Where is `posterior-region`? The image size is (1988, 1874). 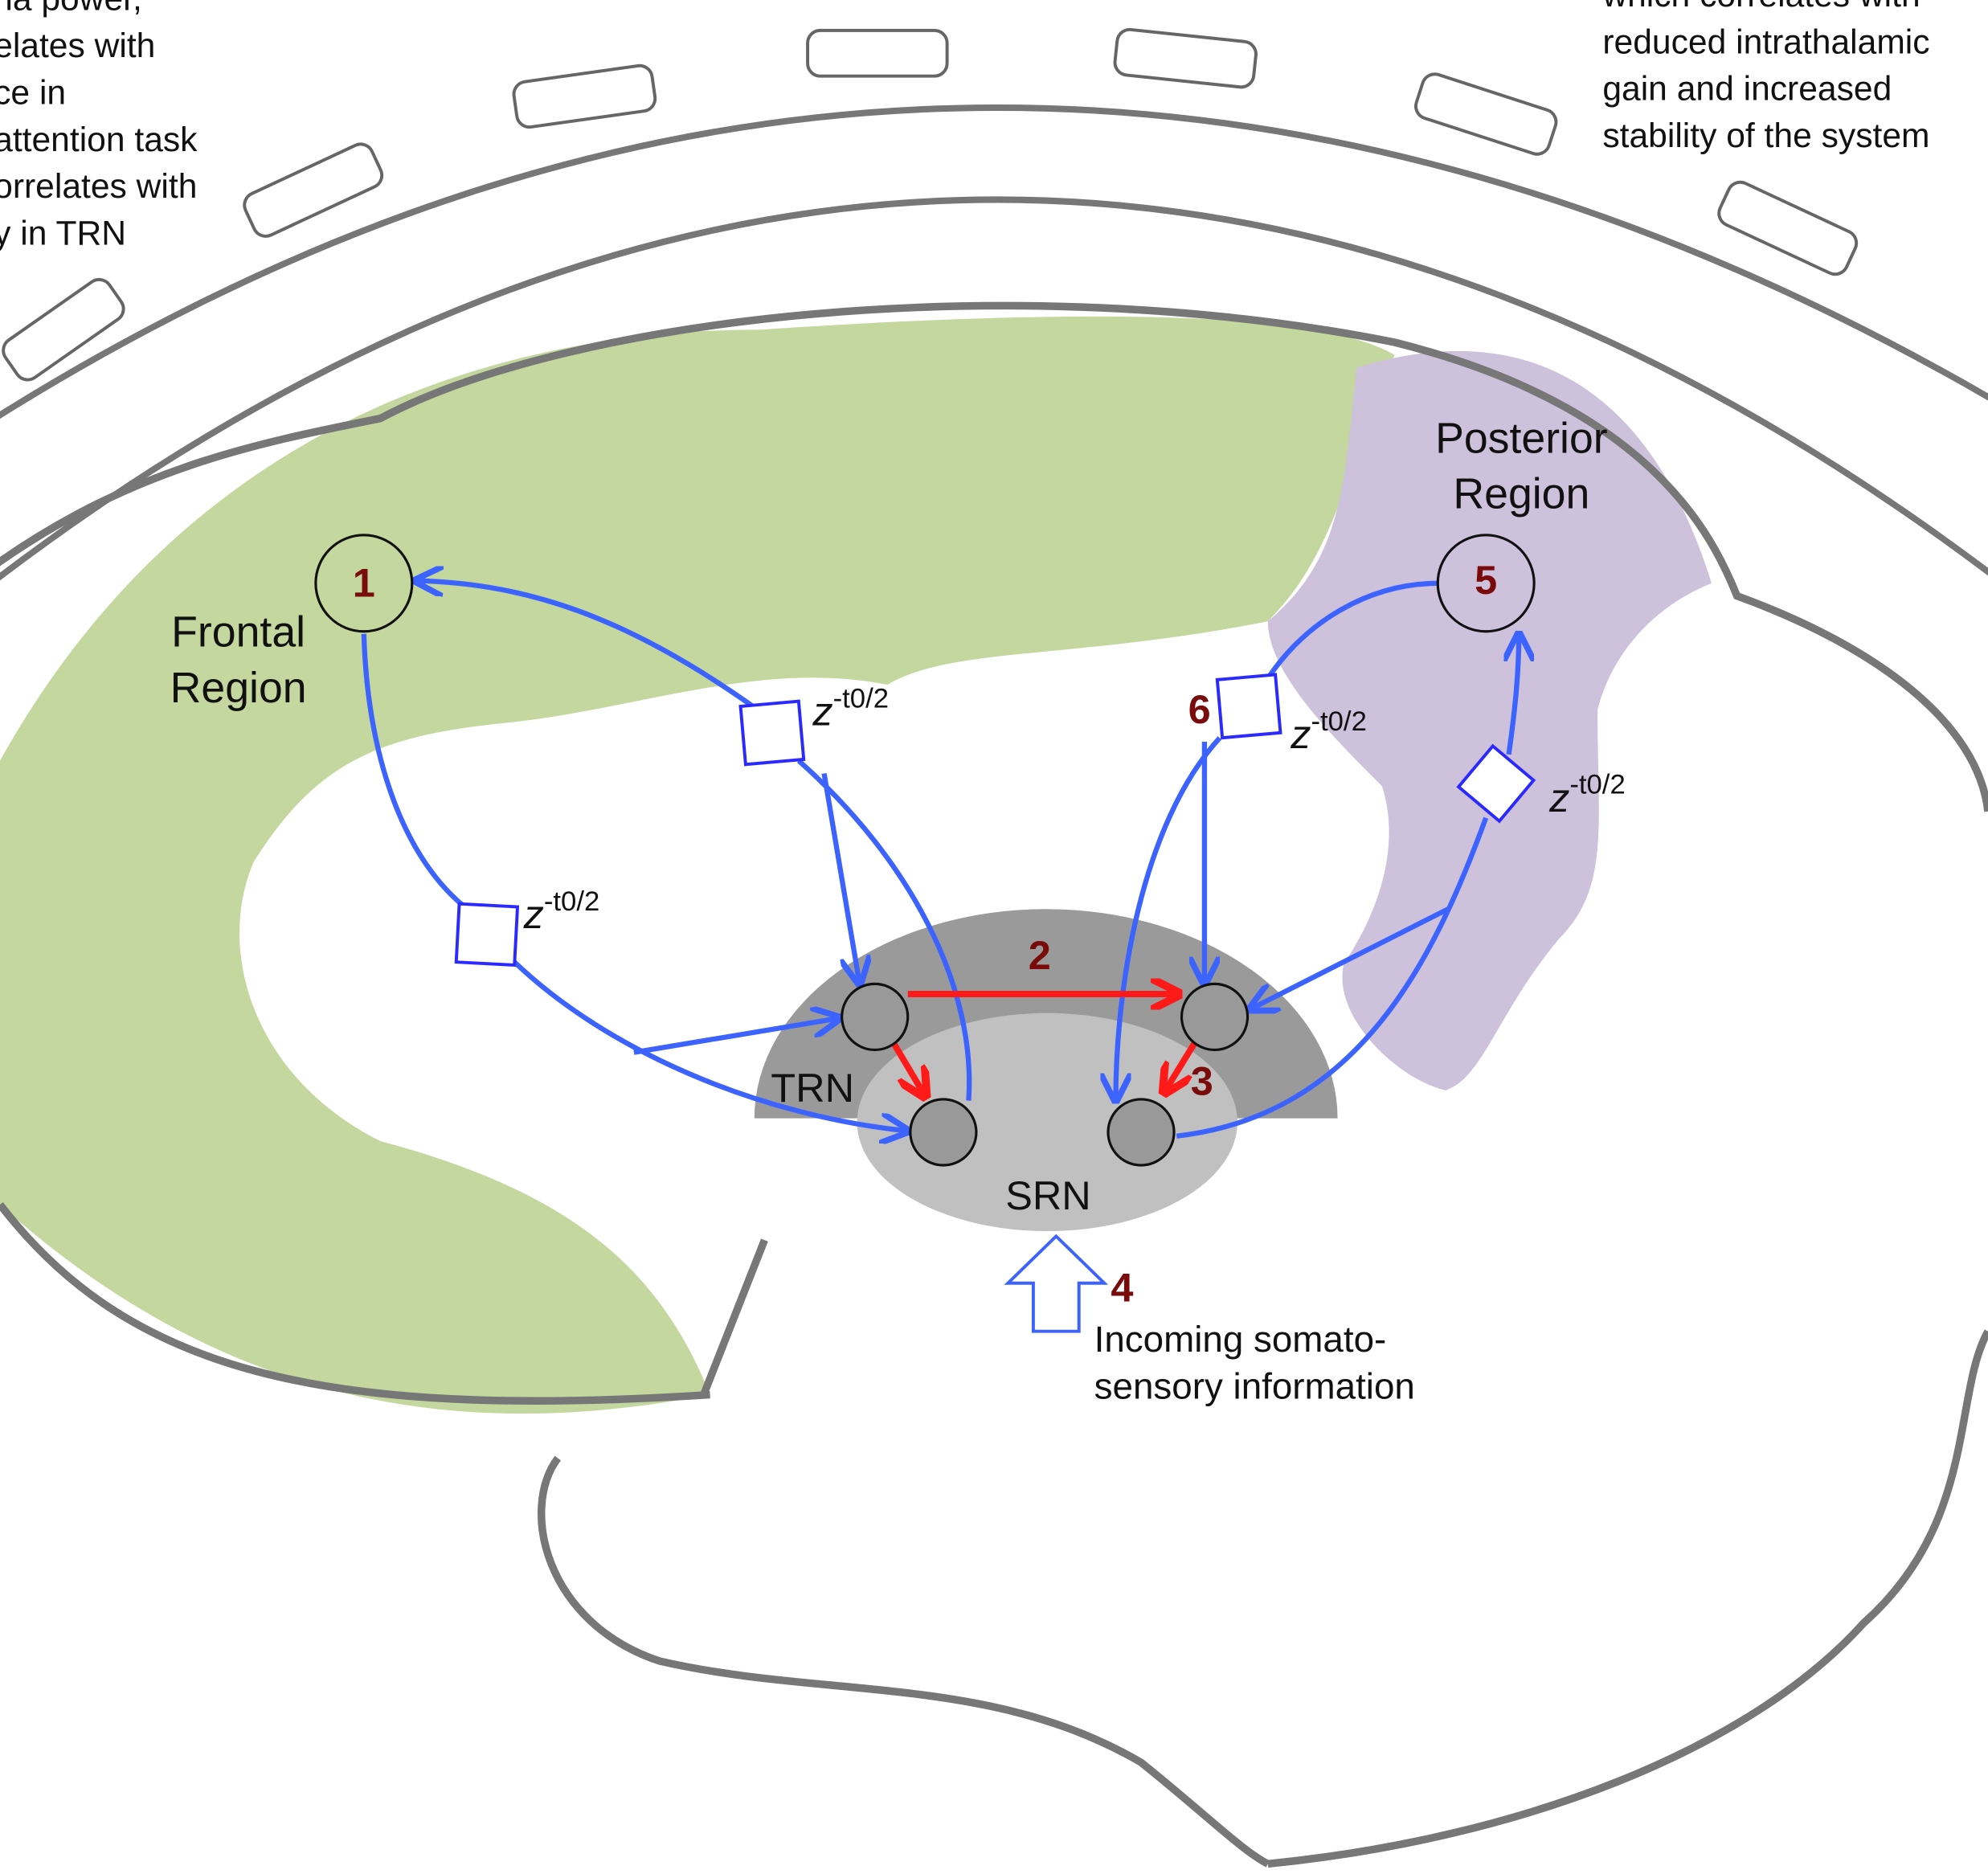 posterior-region is located at coordinates (1489, 720).